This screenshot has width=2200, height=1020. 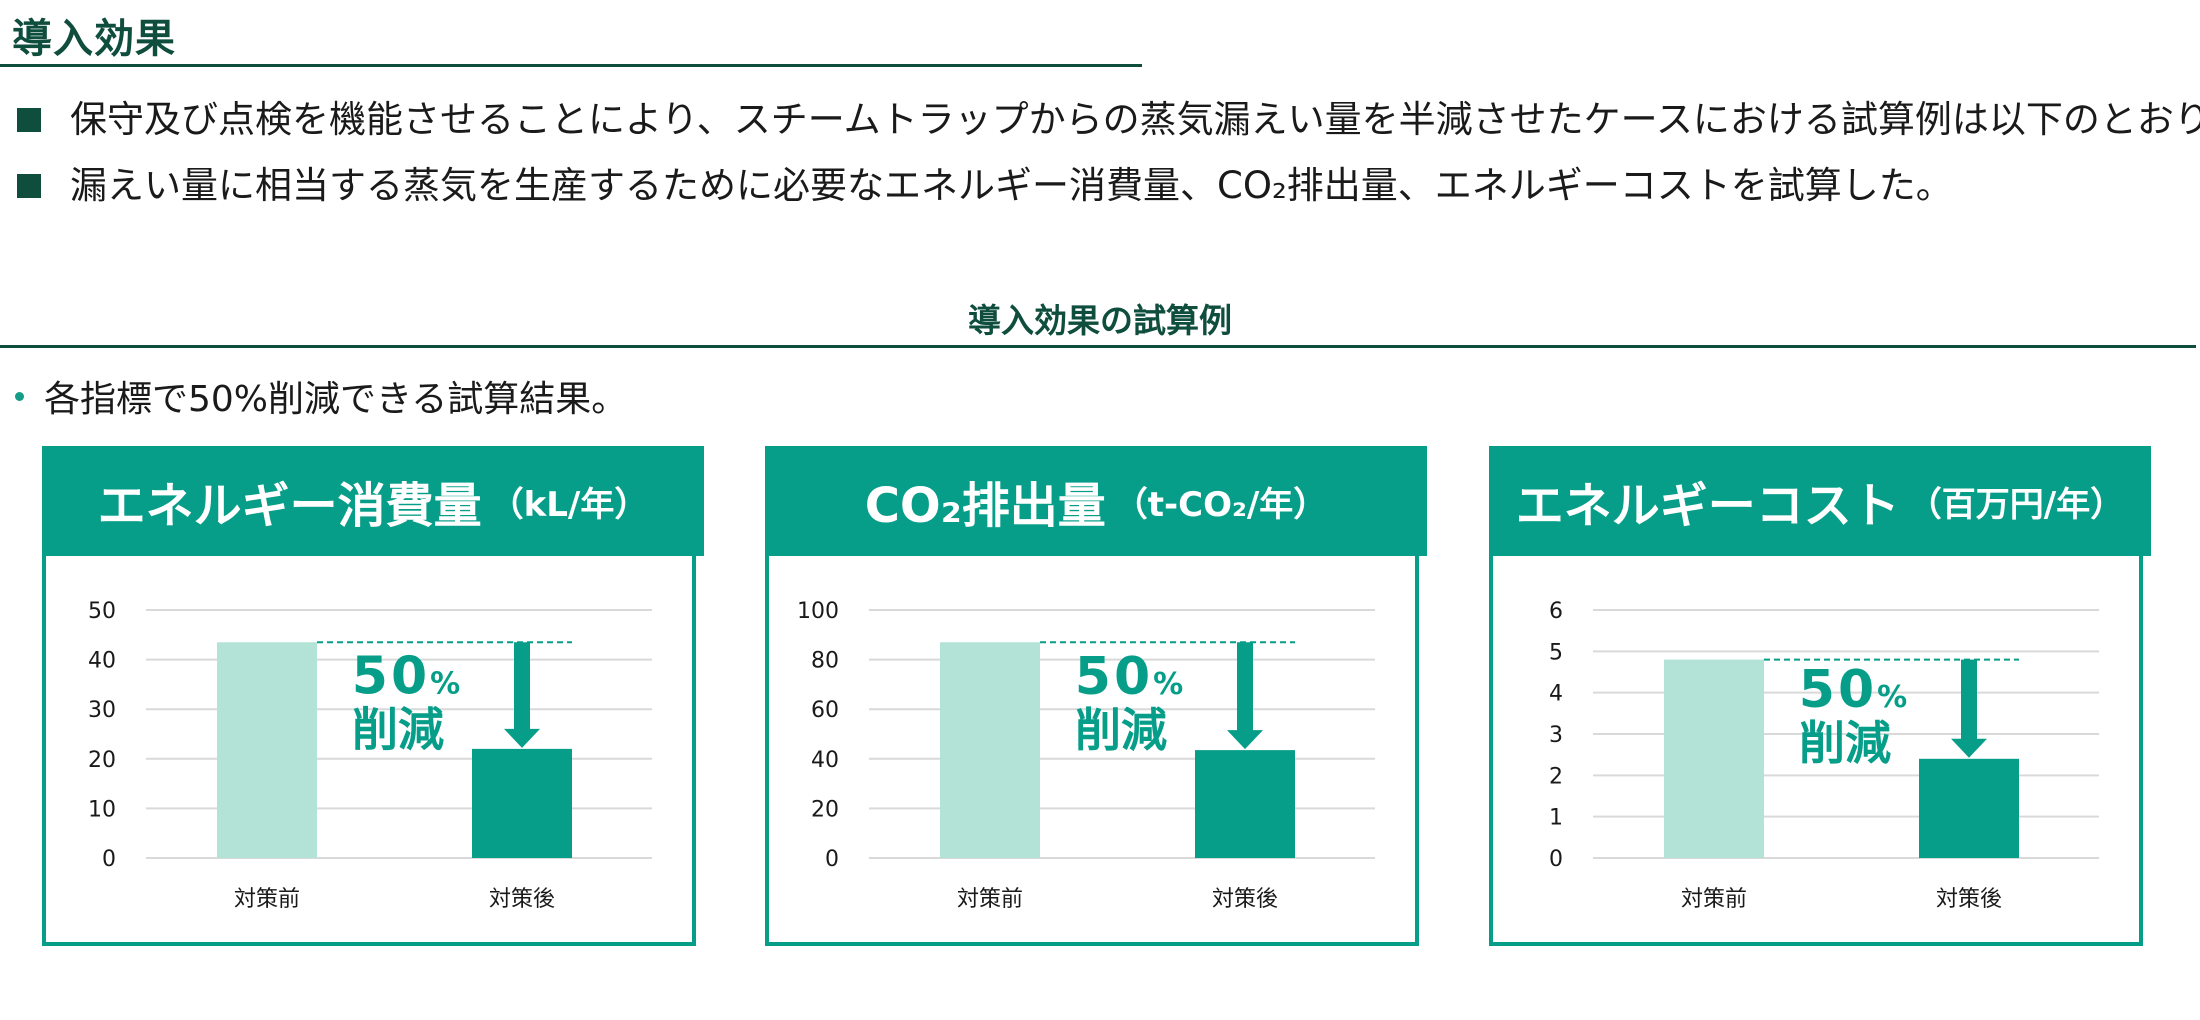 What do you see at coordinates (571, 65) in the screenshot?
I see `title-underline` at bounding box center [571, 65].